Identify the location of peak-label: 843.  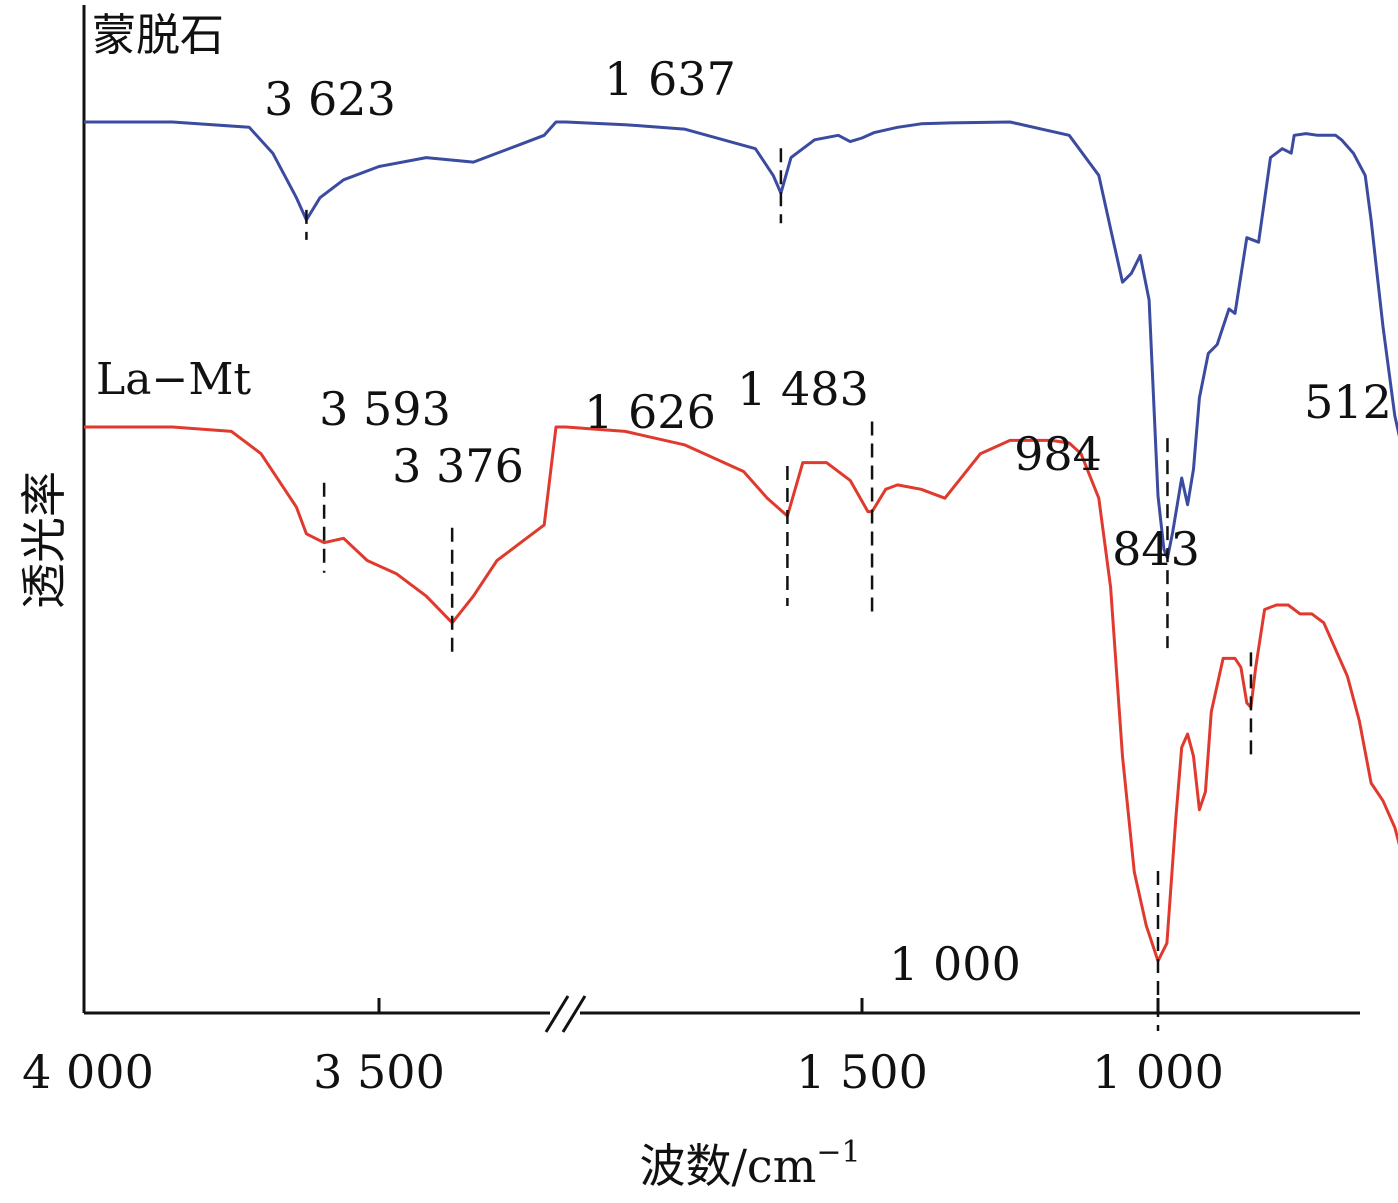
(1156, 549).